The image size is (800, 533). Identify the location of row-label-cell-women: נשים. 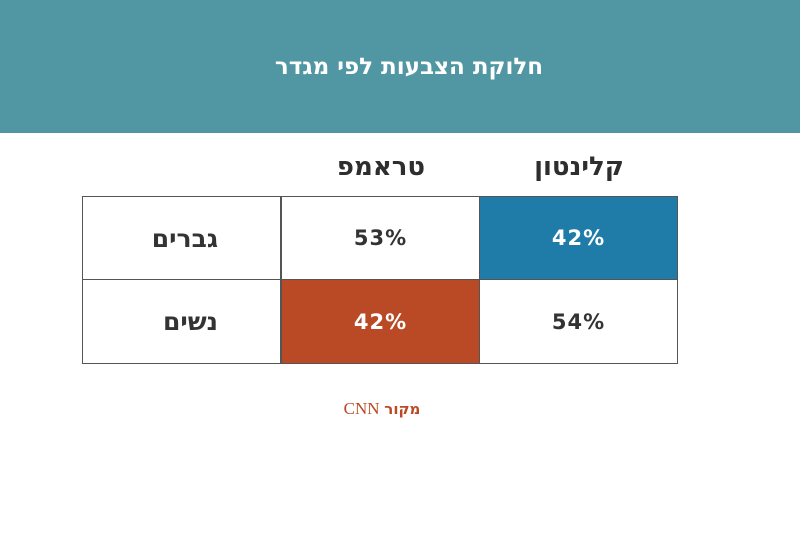
(181, 321).